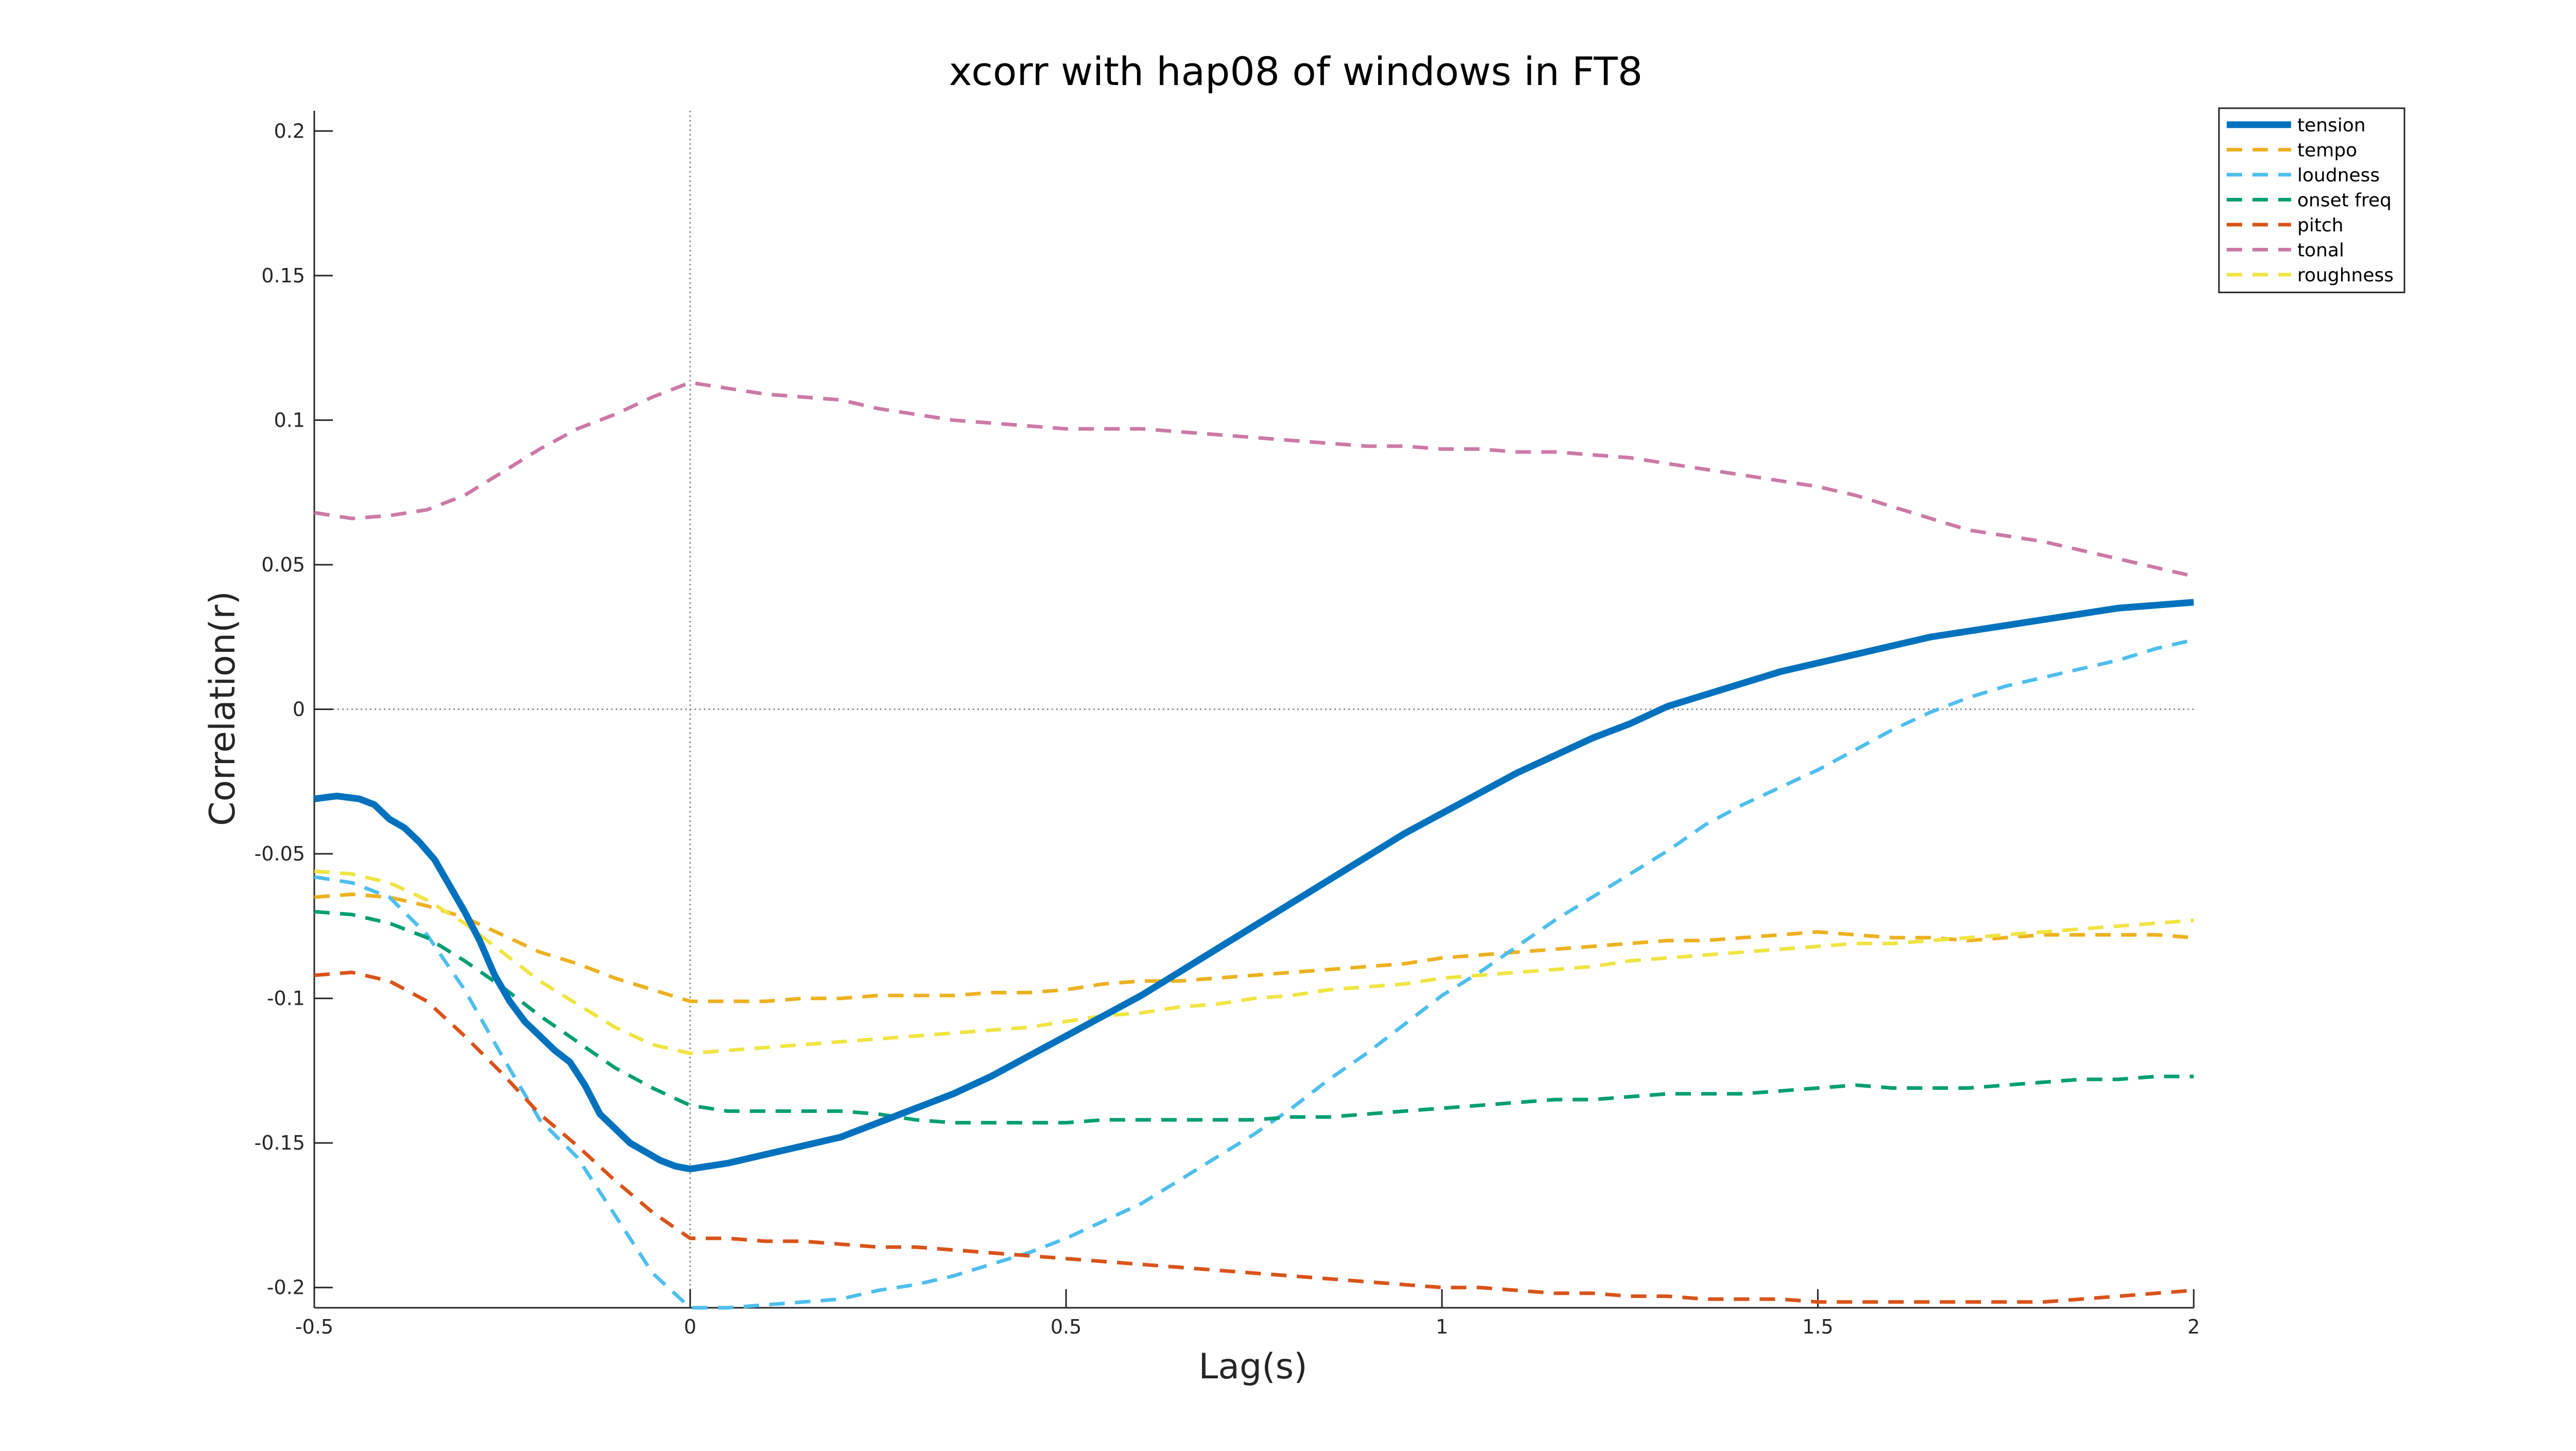  I want to click on y-tick-label: 0.1, so click(289, 420).